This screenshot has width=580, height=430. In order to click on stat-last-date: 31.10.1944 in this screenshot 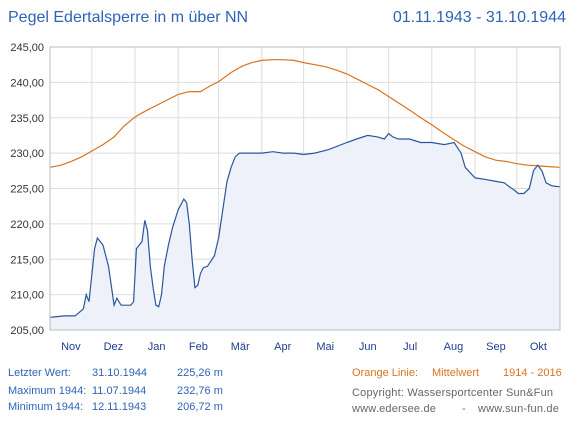, I will do `click(120, 373)`.